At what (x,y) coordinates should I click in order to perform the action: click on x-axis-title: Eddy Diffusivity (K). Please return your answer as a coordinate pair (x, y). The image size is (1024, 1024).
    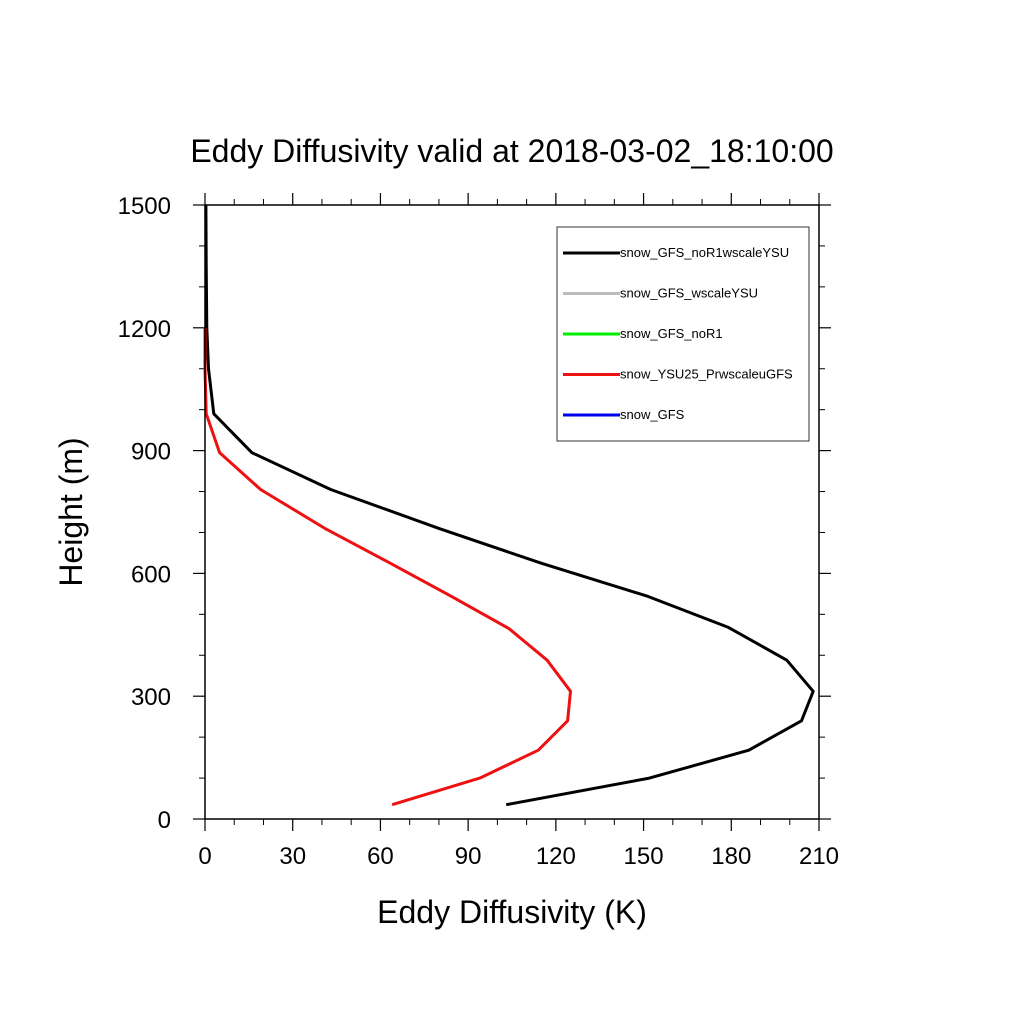
    Looking at the image, I should click on (512, 912).